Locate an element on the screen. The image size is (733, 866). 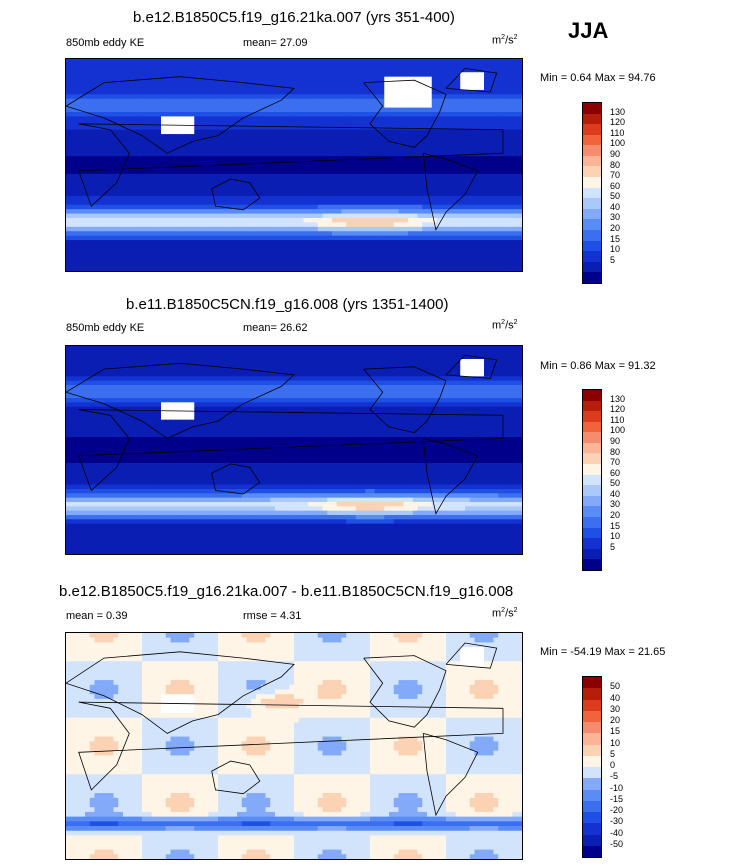
map-field is located at coordinates (294, 450).